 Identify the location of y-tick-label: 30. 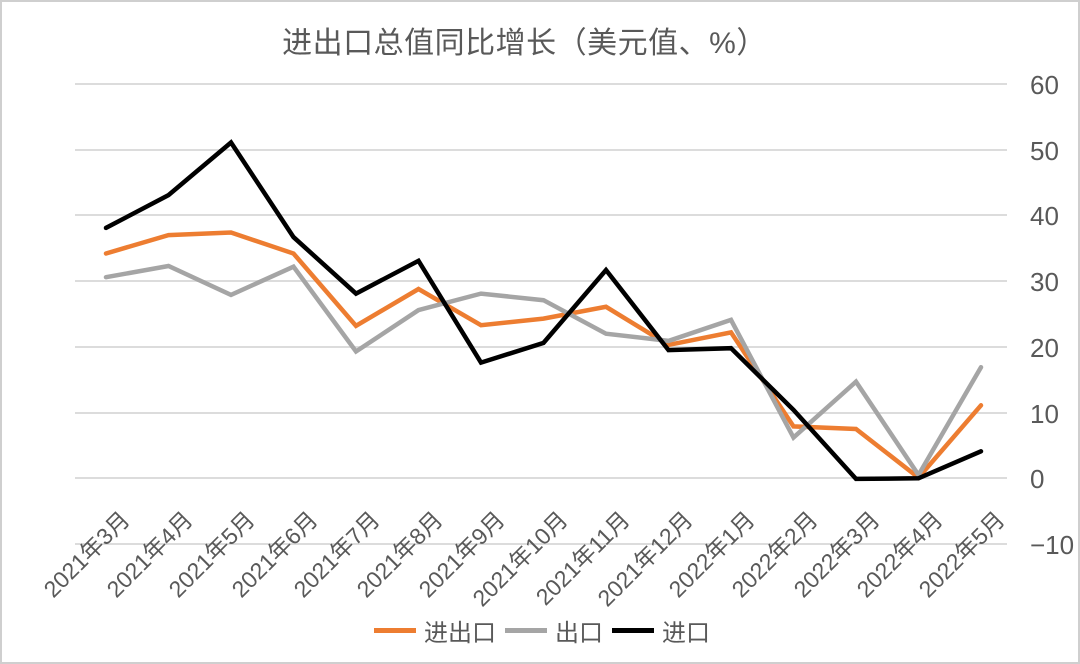
(1044, 282).